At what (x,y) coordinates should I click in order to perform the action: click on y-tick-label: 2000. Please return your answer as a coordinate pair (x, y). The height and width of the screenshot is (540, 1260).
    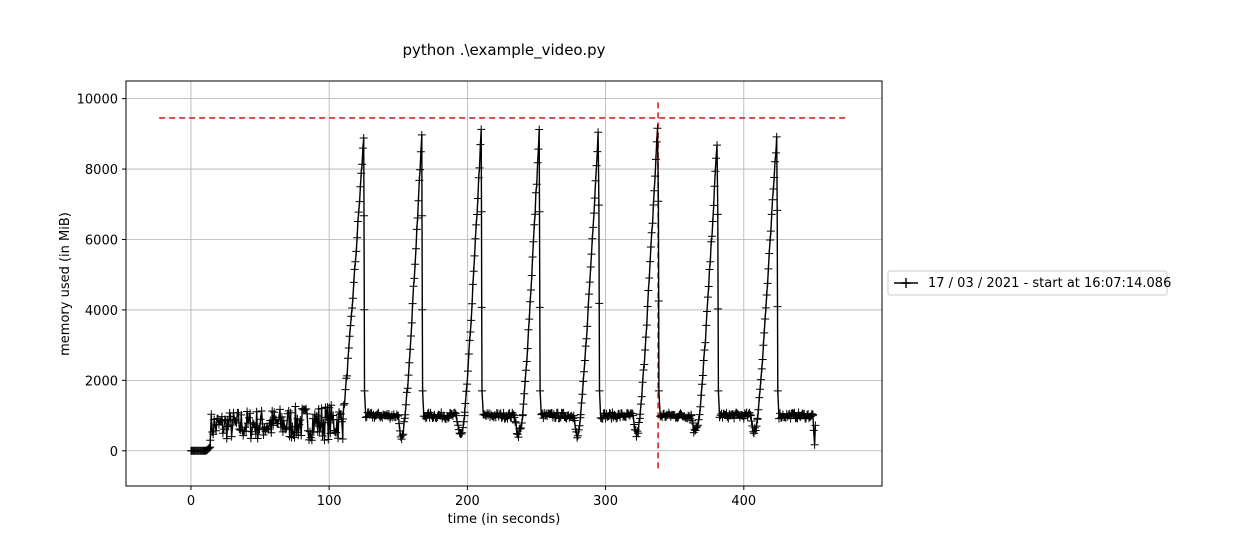
    Looking at the image, I should click on (101, 381).